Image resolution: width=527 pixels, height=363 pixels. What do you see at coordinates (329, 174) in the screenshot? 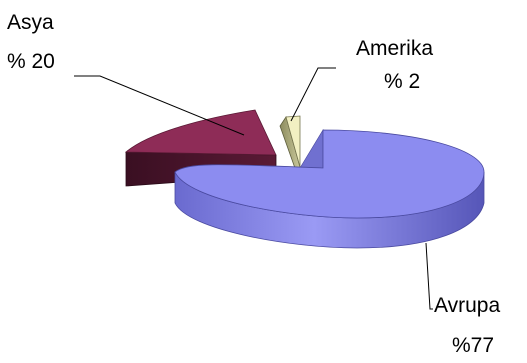
I see `slice-avrupa-top` at bounding box center [329, 174].